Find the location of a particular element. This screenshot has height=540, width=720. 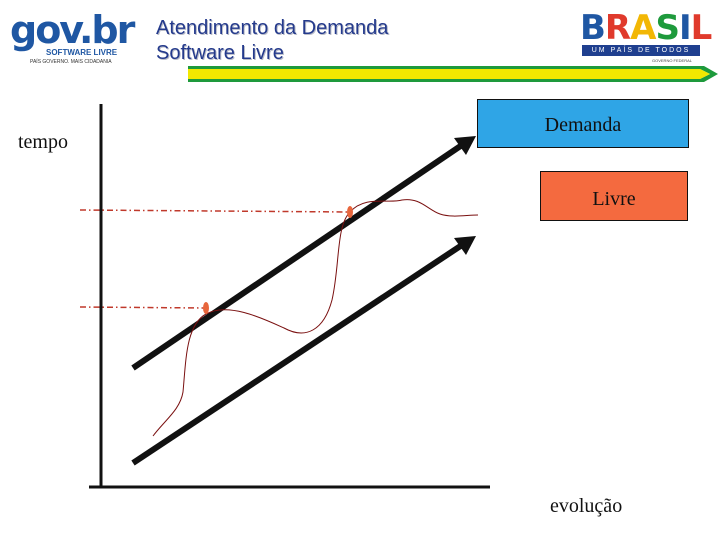

page-title-line-1: Atendimento da Demanda is located at coordinates (272, 28).